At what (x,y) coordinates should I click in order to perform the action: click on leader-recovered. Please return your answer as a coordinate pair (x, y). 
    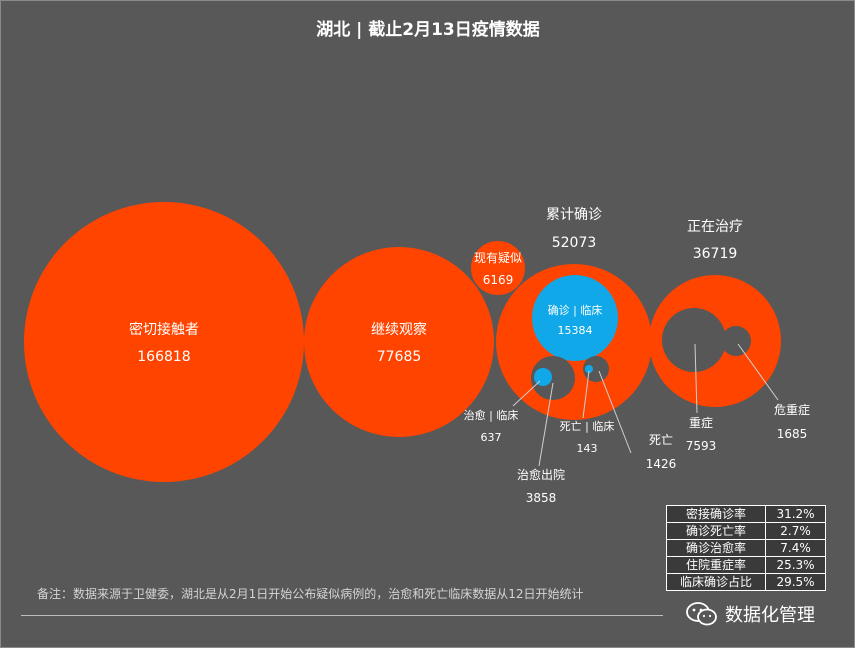
    Looking at the image, I should click on (546, 424).